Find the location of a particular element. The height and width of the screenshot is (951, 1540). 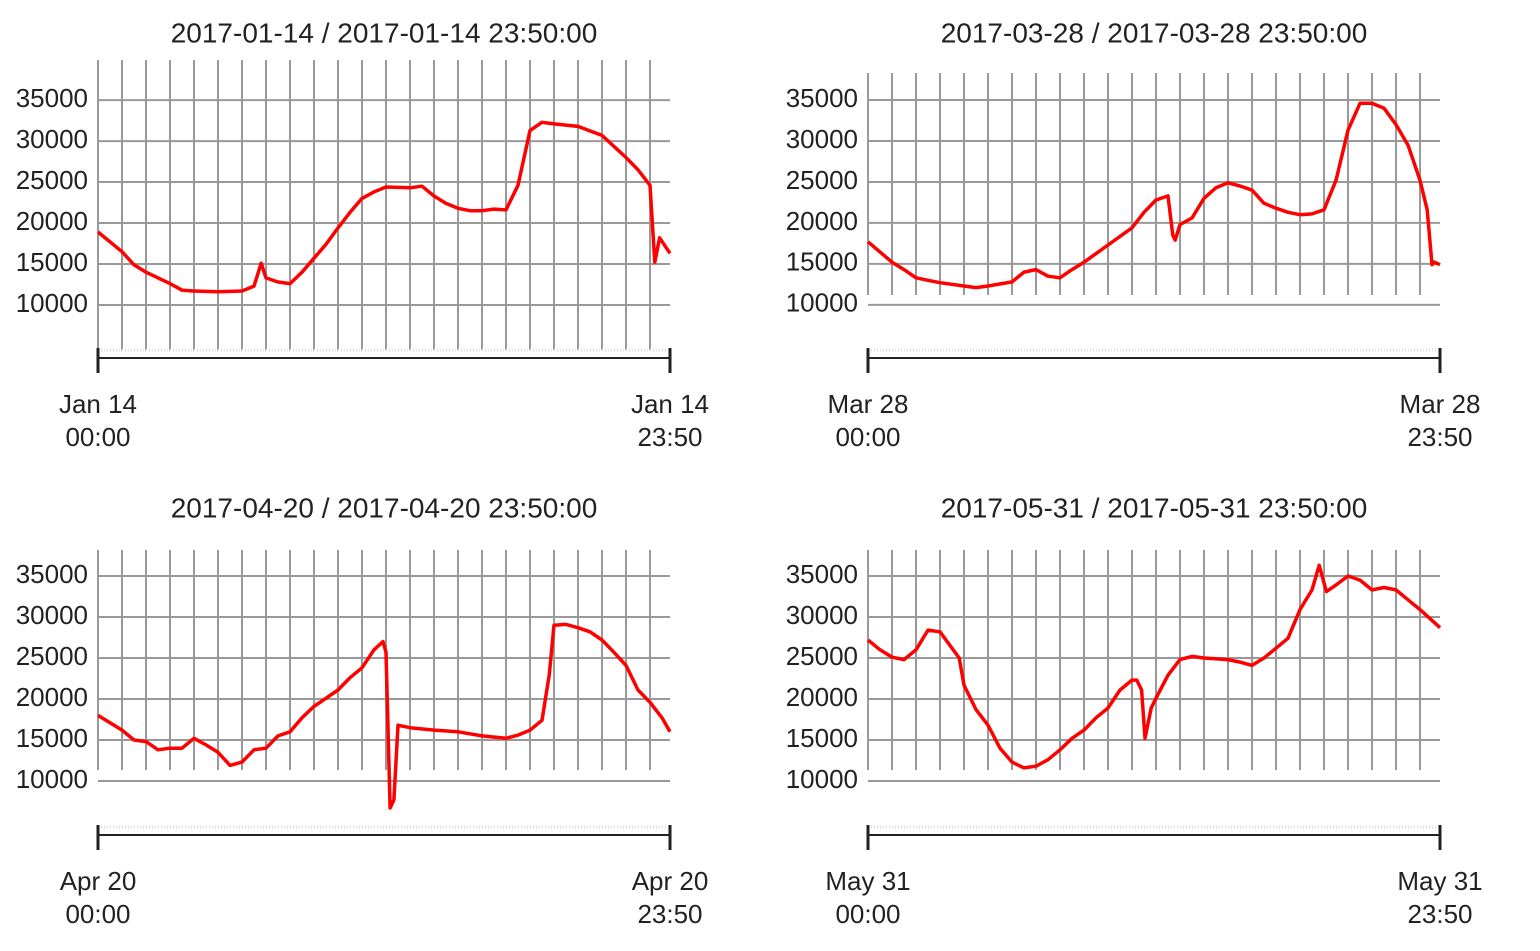

panel-title: 2017-05-31 / 2017-05-31 23:50:00 is located at coordinates (1154, 507).